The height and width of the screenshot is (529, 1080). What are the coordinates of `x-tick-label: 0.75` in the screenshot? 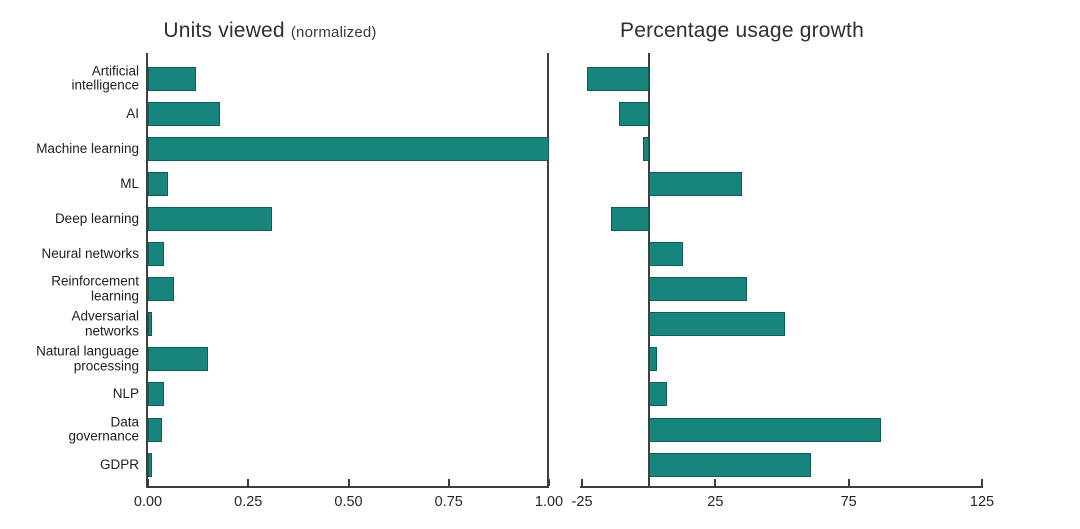 It's located at (448, 502).